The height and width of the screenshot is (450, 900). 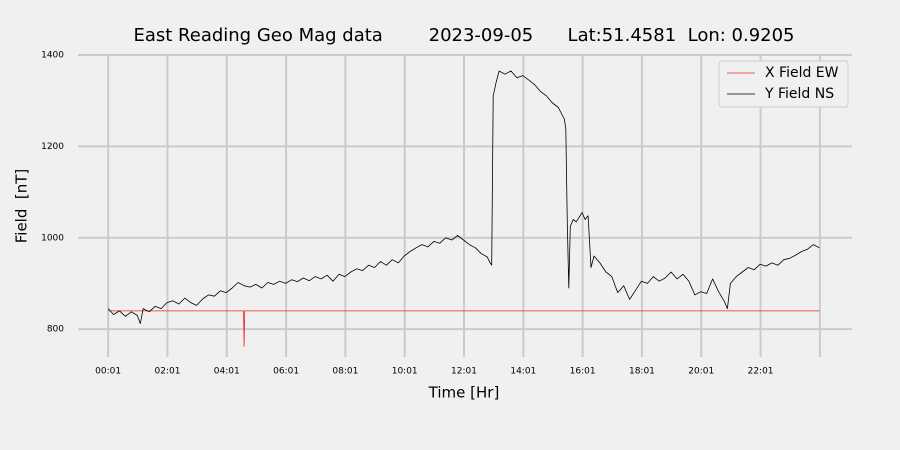 What do you see at coordinates (799, 94) in the screenshot?
I see `legend-label: Y Field NS` at bounding box center [799, 94].